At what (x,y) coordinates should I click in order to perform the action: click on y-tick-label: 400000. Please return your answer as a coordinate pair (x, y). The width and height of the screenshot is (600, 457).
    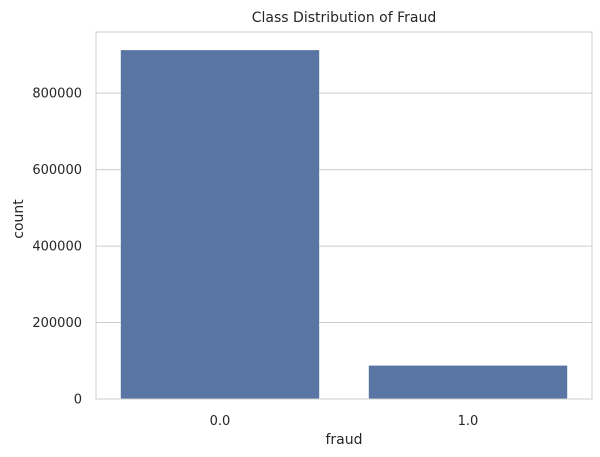
    Looking at the image, I should click on (57, 247).